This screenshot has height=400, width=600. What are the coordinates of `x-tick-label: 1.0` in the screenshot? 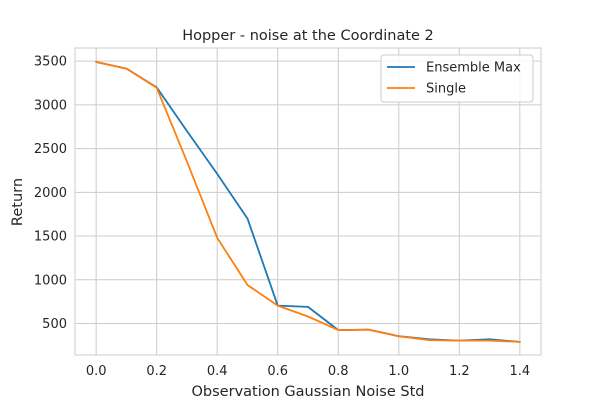 It's located at (398, 371).